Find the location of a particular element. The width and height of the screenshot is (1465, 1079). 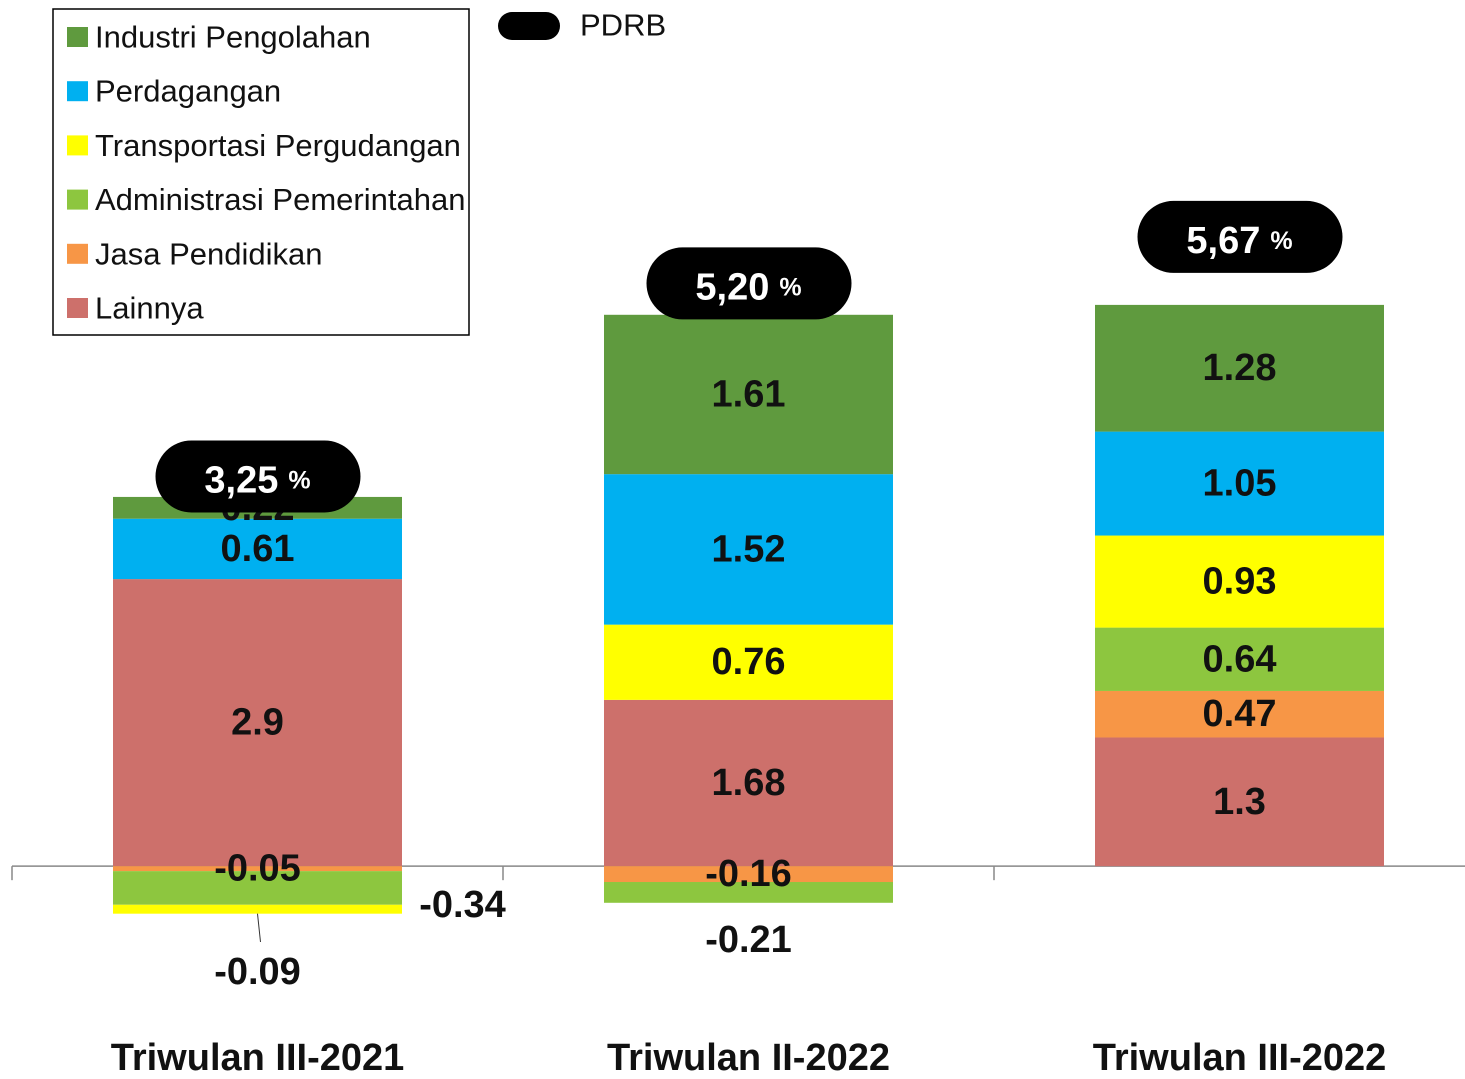

x-tick-label: Triwulan III-2021 is located at coordinates (258, 1058).